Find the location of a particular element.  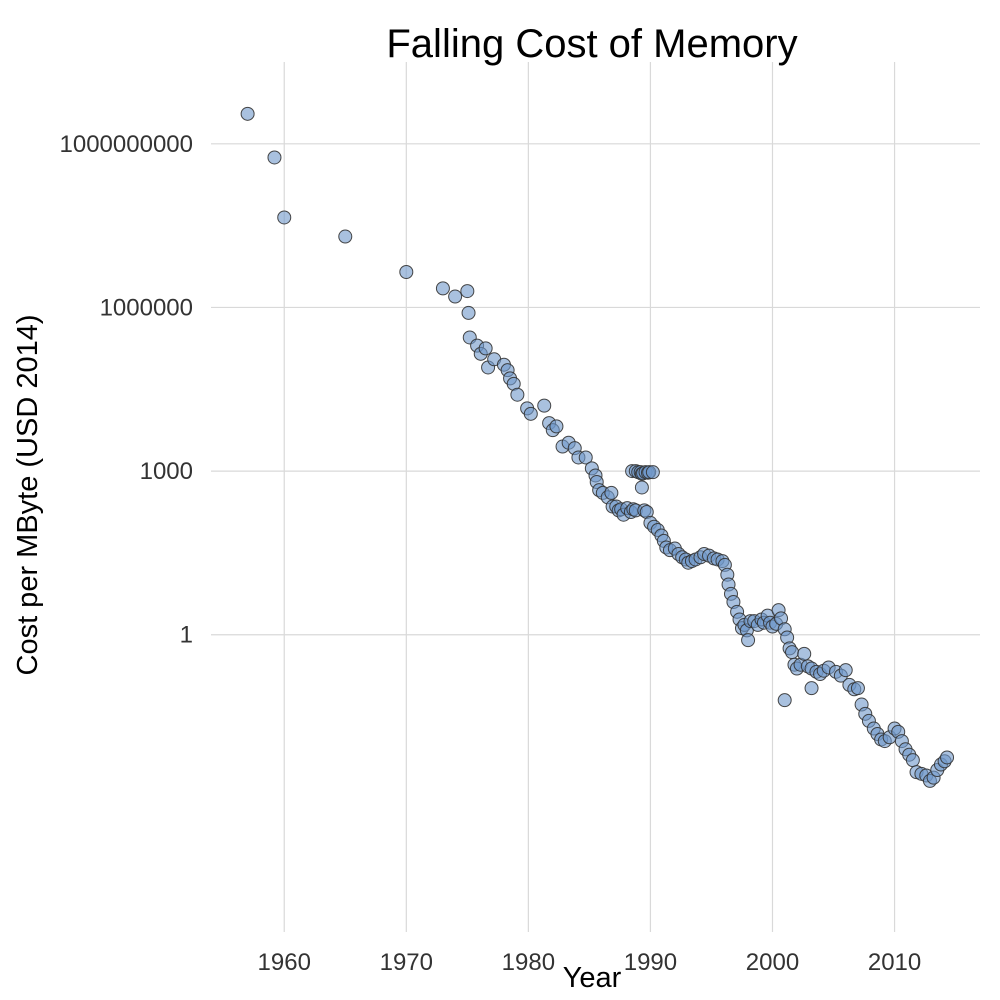

y-axis-label: Cost per MByte (USD 2014) is located at coordinates (28, 494).